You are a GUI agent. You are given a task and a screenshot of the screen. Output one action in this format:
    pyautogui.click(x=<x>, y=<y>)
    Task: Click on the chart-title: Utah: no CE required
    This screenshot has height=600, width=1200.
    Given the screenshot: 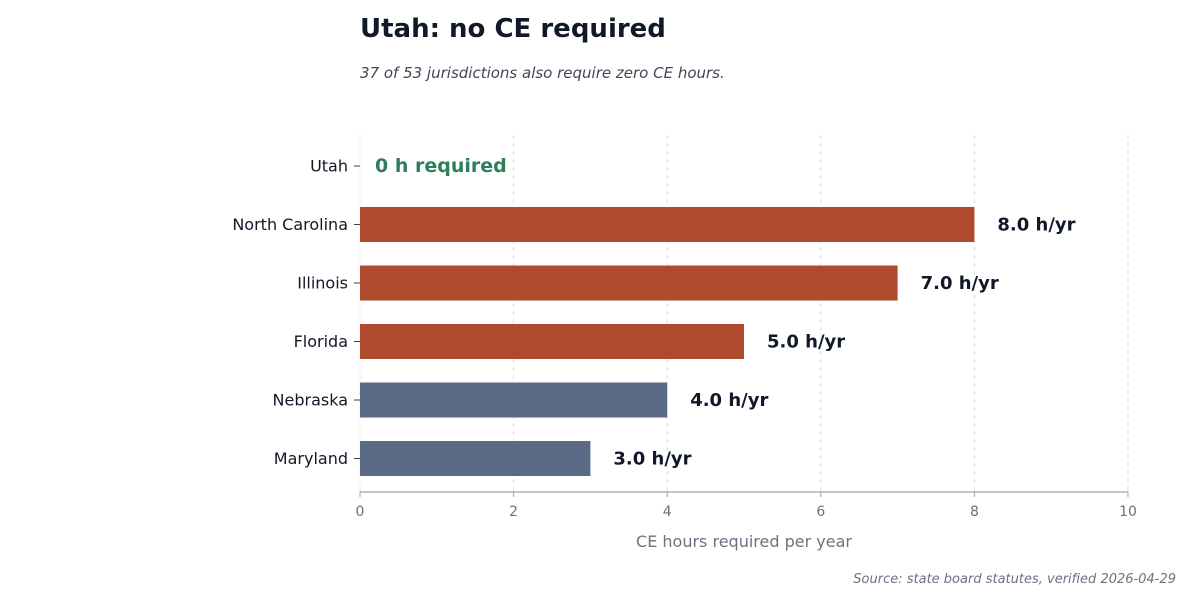 What is the action you would take?
    pyautogui.click(x=513, y=29)
    